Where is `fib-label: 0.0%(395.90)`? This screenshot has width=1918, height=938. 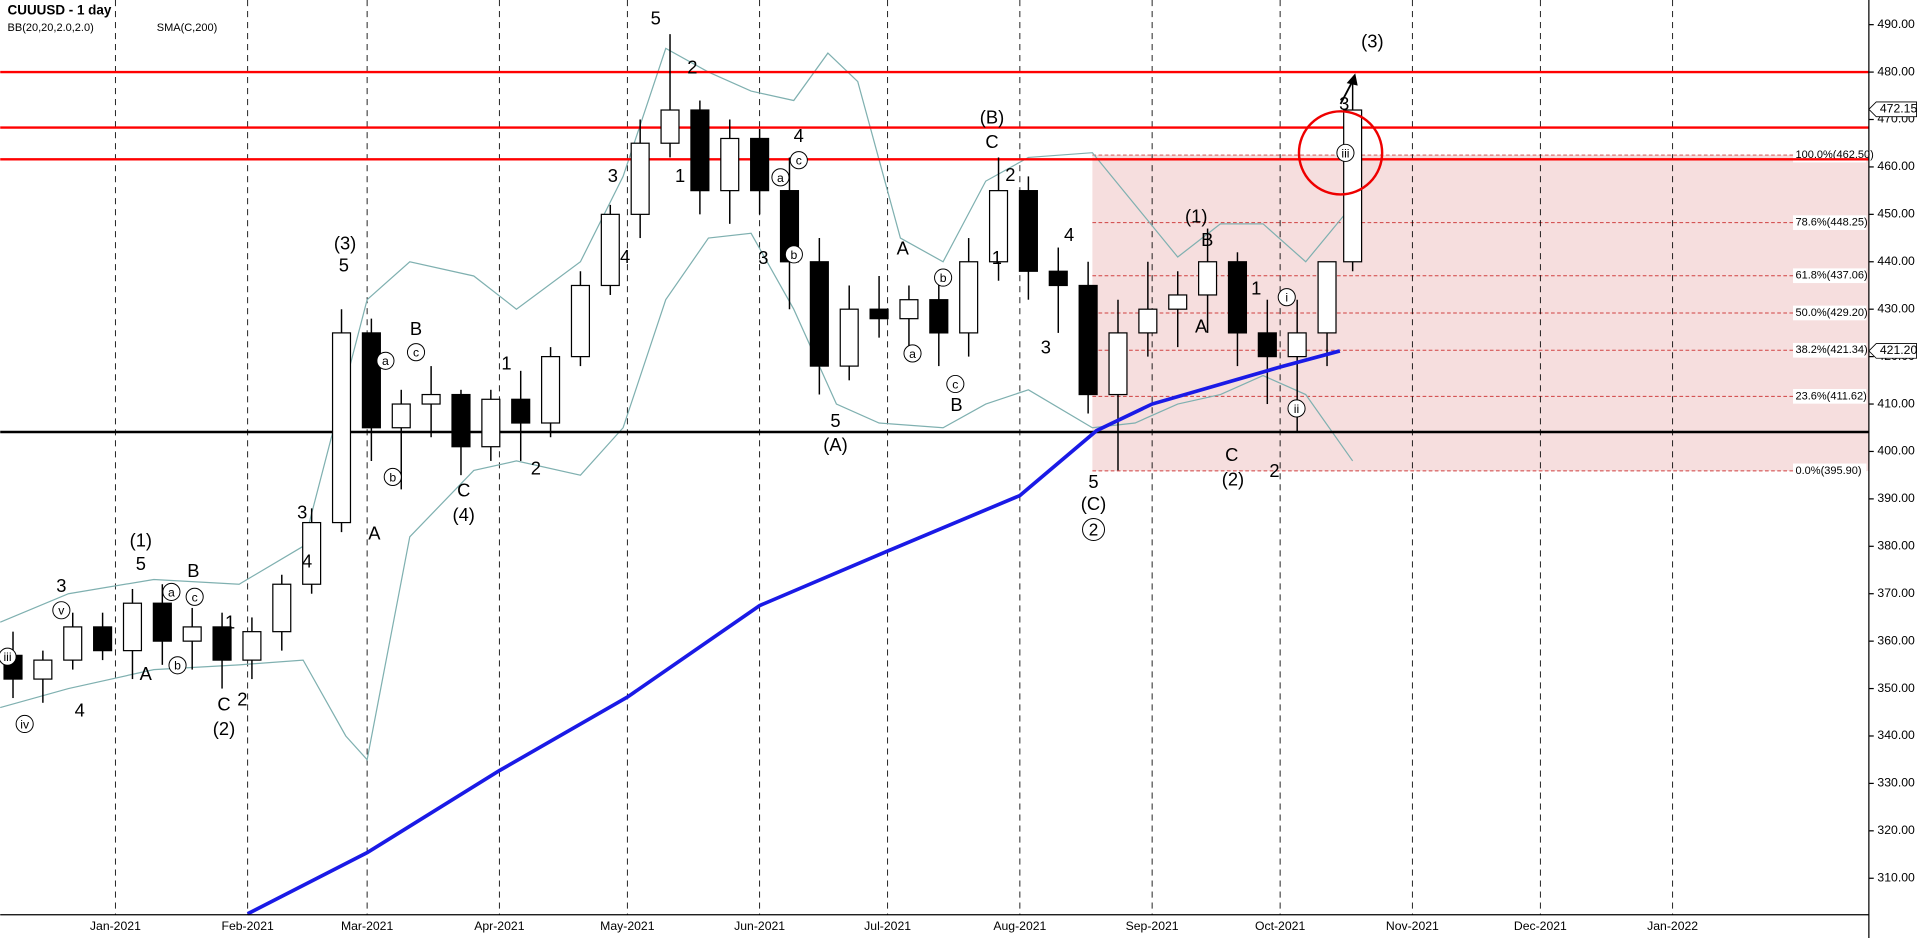 fib-label: 0.0%(395.90) is located at coordinates (1828, 471).